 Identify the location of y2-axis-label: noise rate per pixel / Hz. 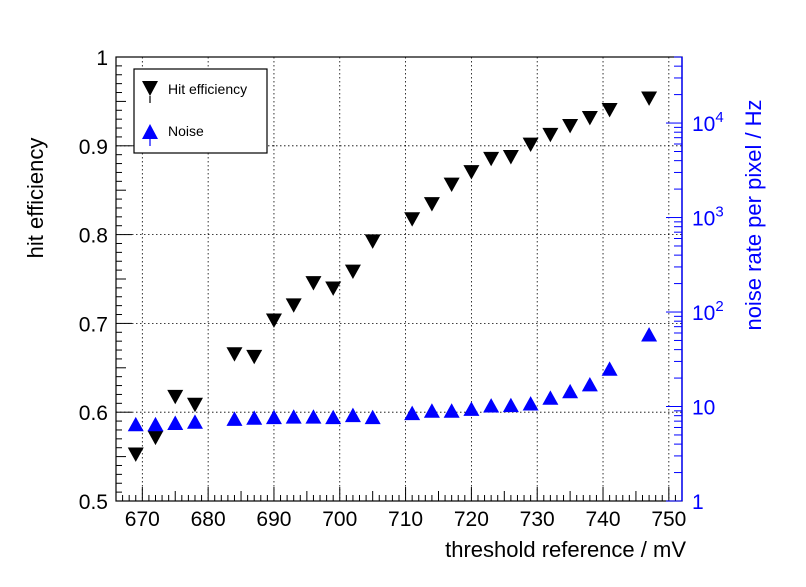
(753, 214).